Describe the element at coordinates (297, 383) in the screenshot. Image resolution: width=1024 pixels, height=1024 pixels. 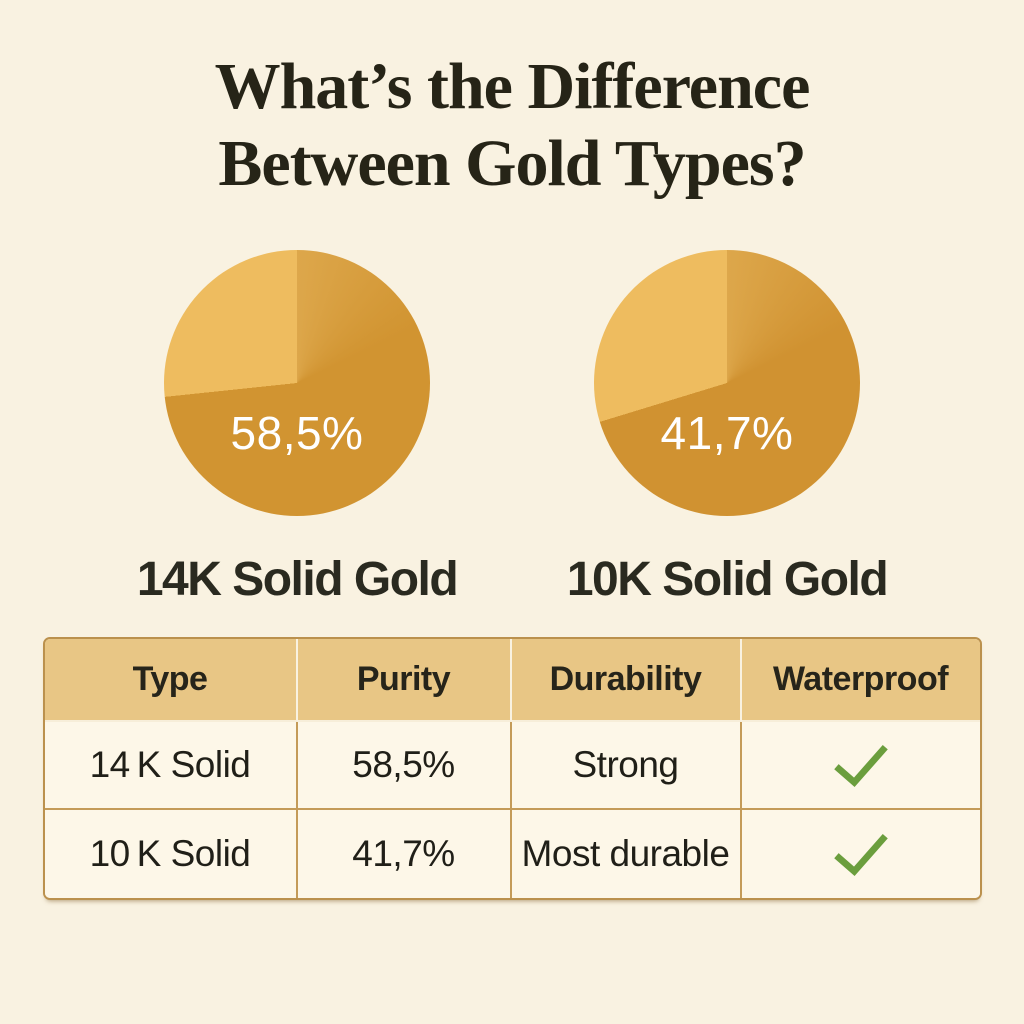
I see `pie-14k-solid-gold: 58,5%` at that location.